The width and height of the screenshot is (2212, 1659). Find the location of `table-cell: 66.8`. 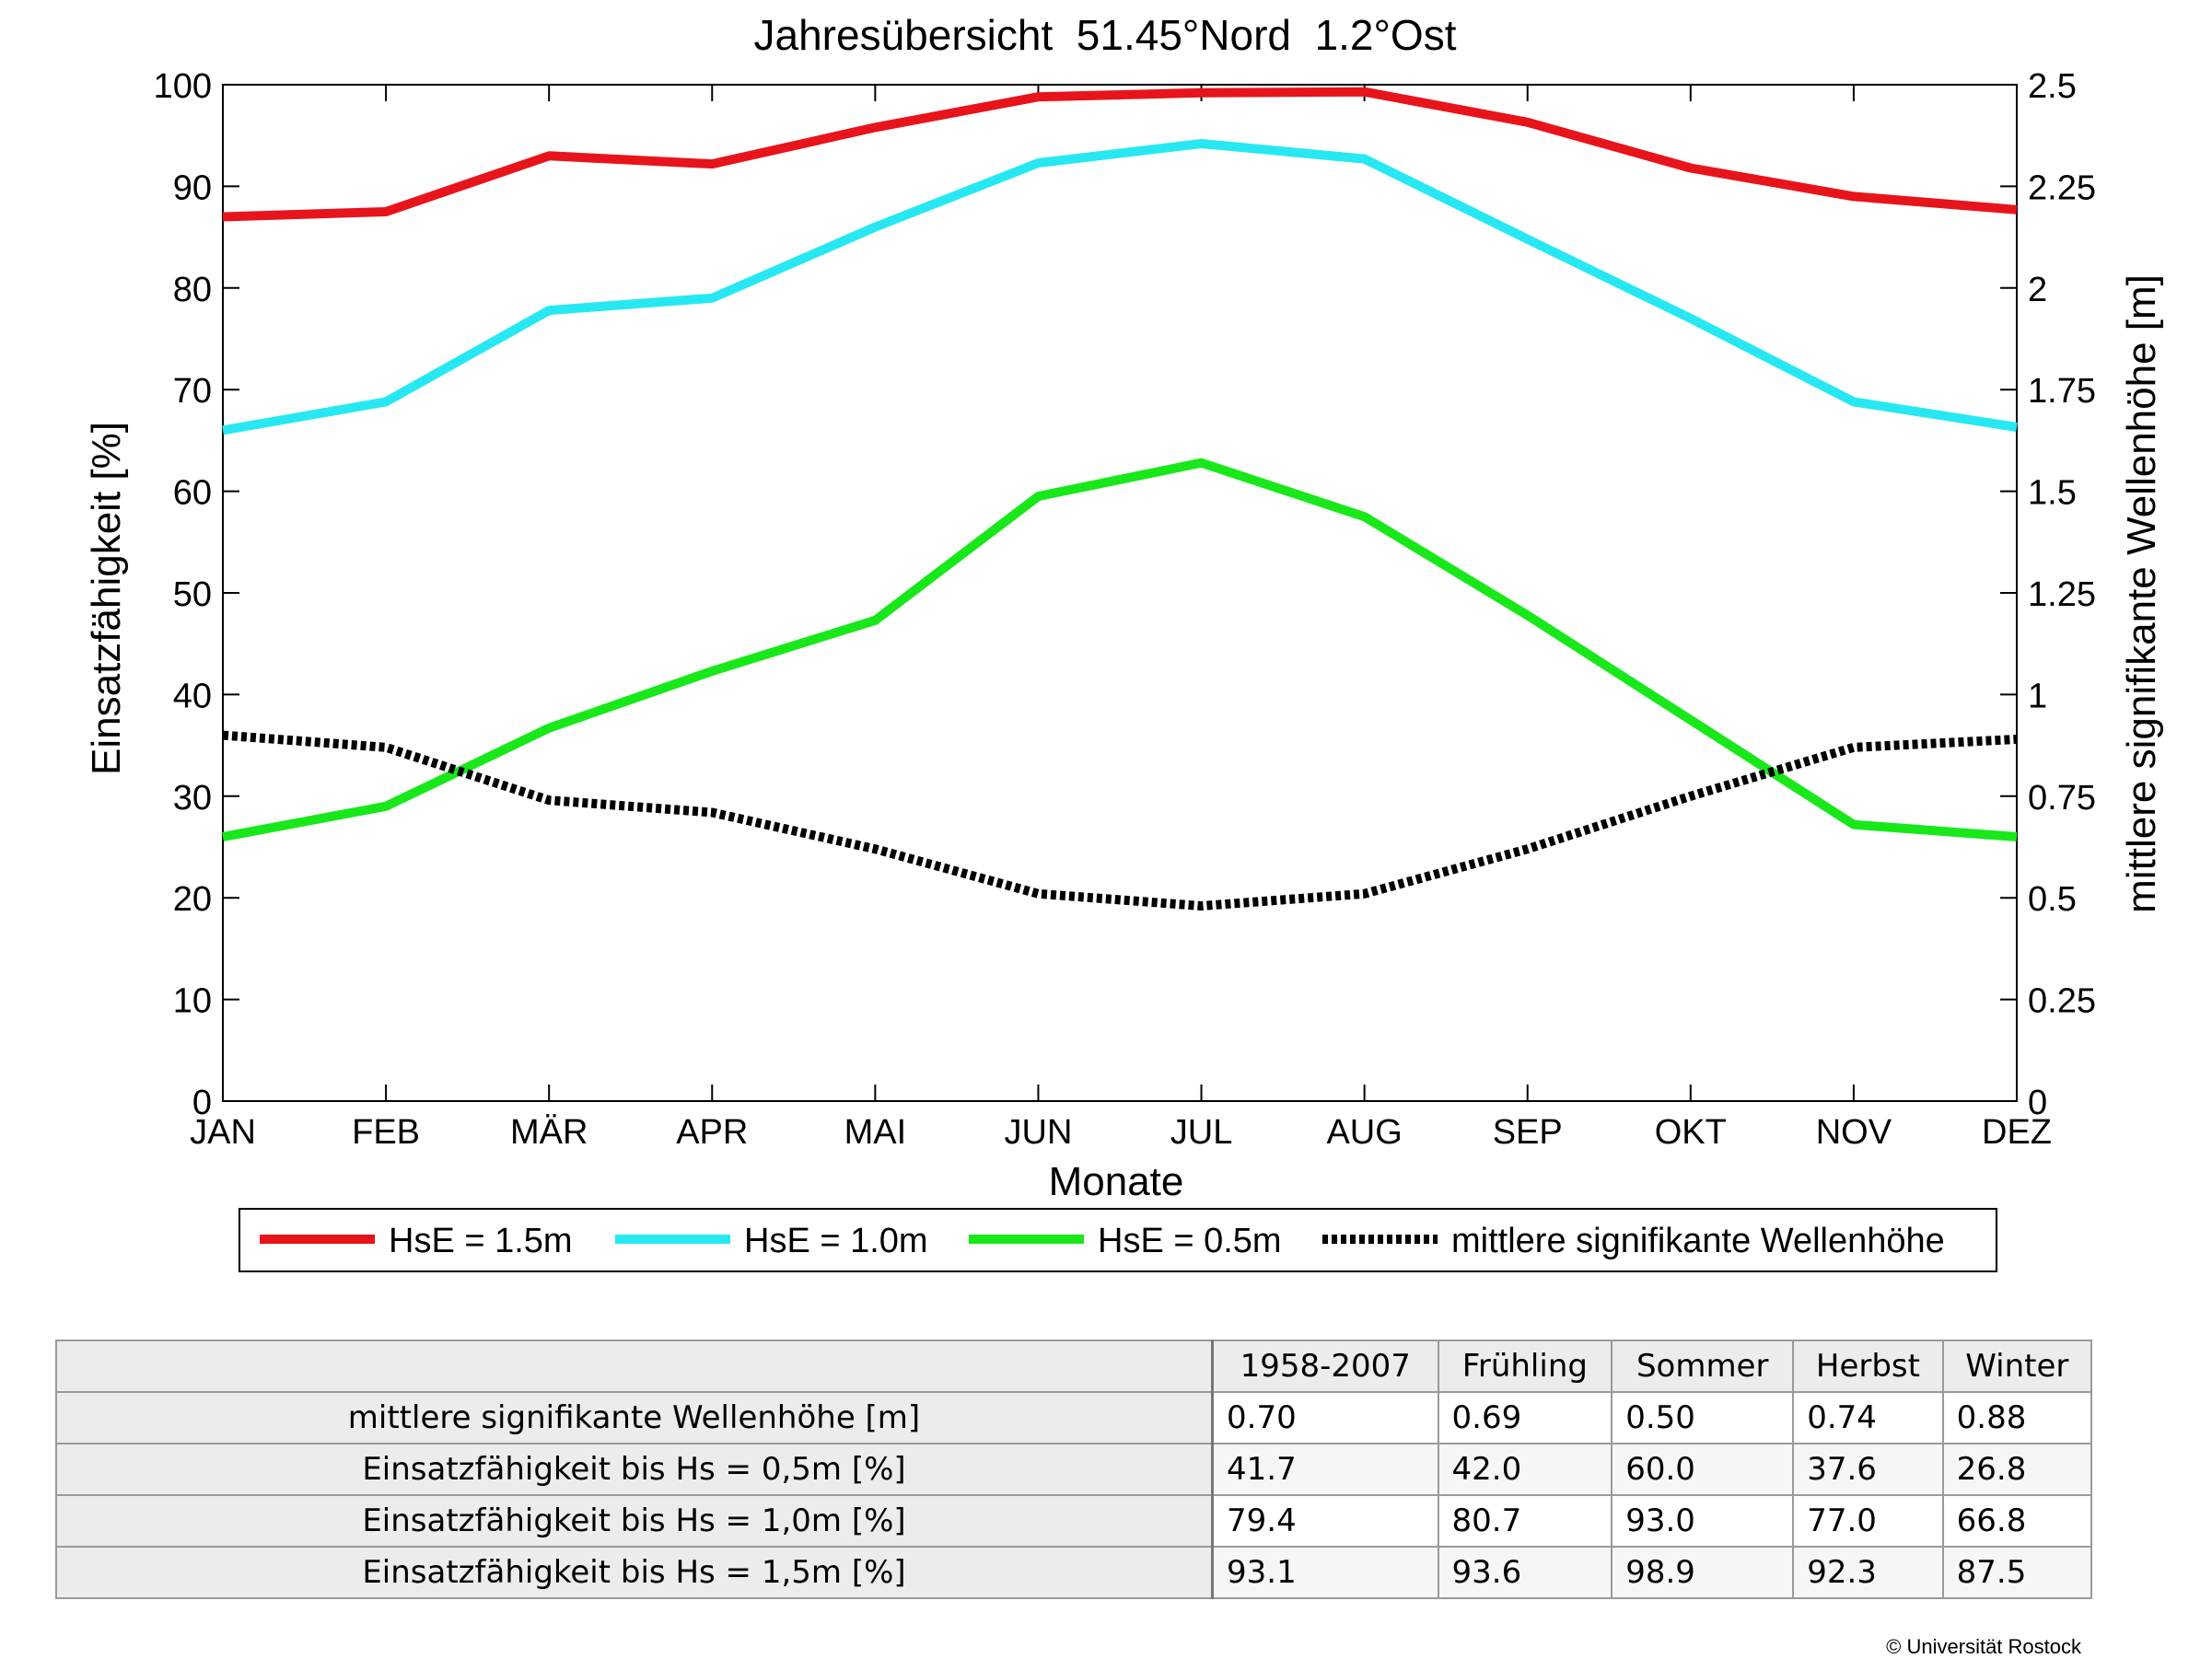

table-cell: 66.8 is located at coordinates (2017, 1521).